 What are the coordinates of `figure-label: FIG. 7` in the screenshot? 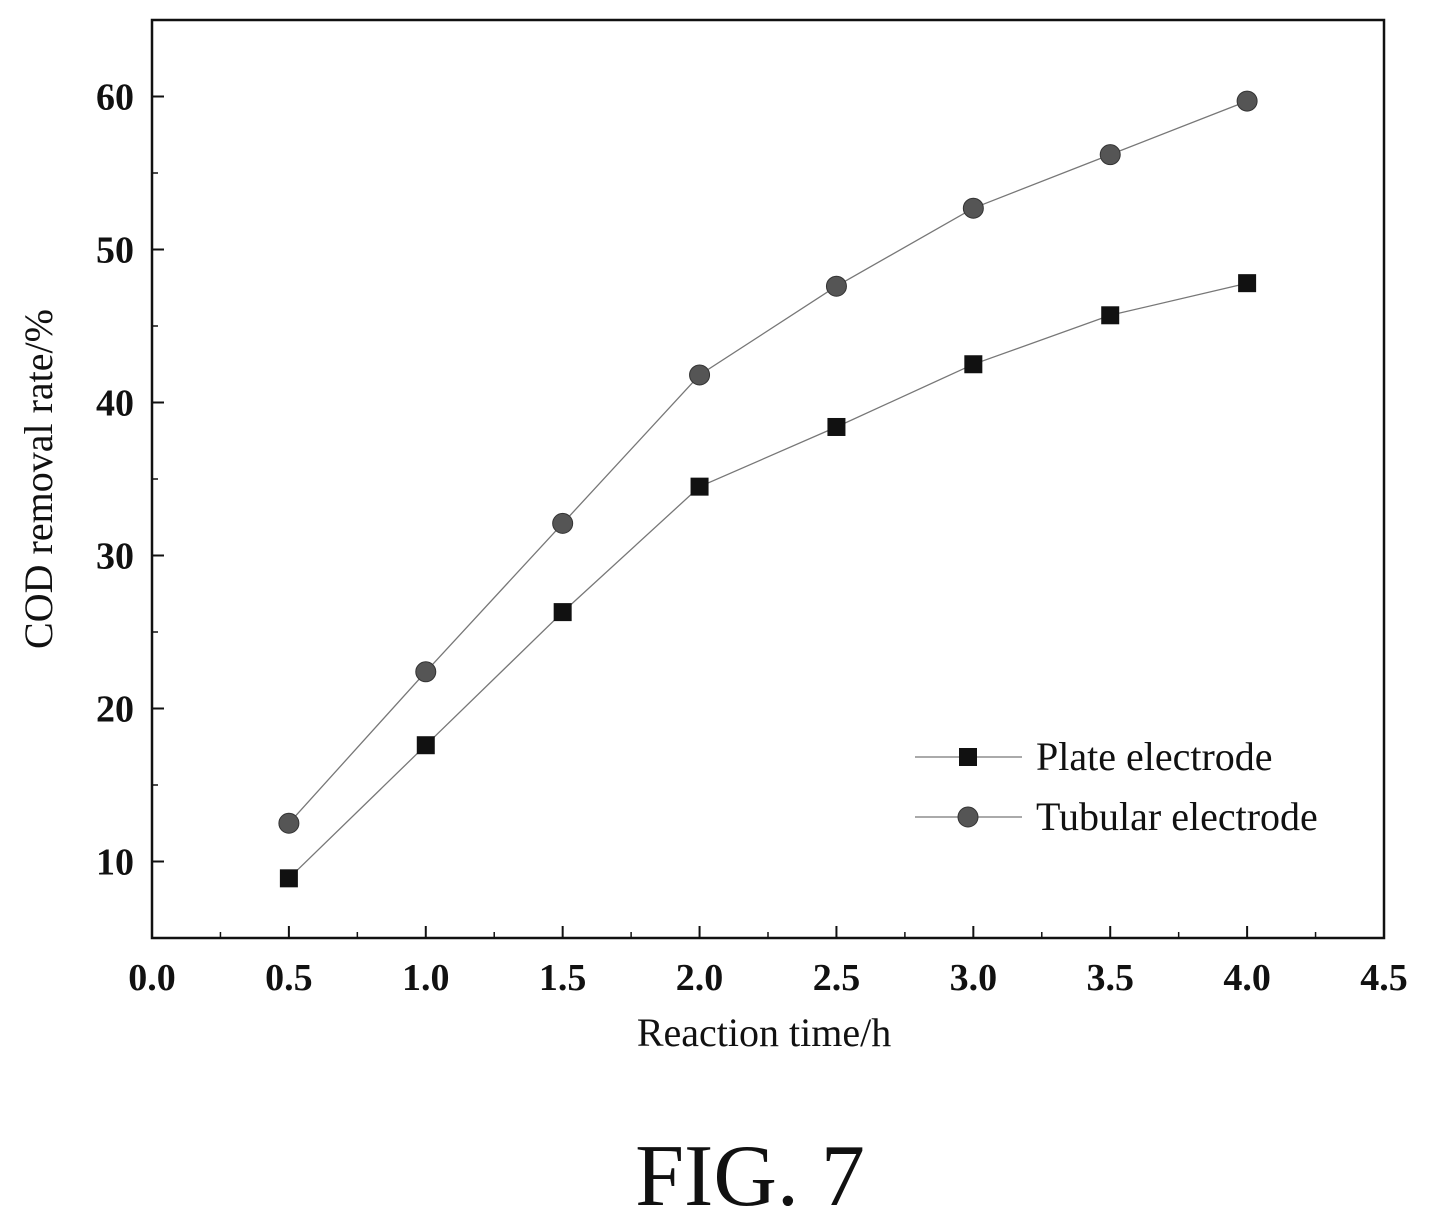 It's located at (750, 1176).